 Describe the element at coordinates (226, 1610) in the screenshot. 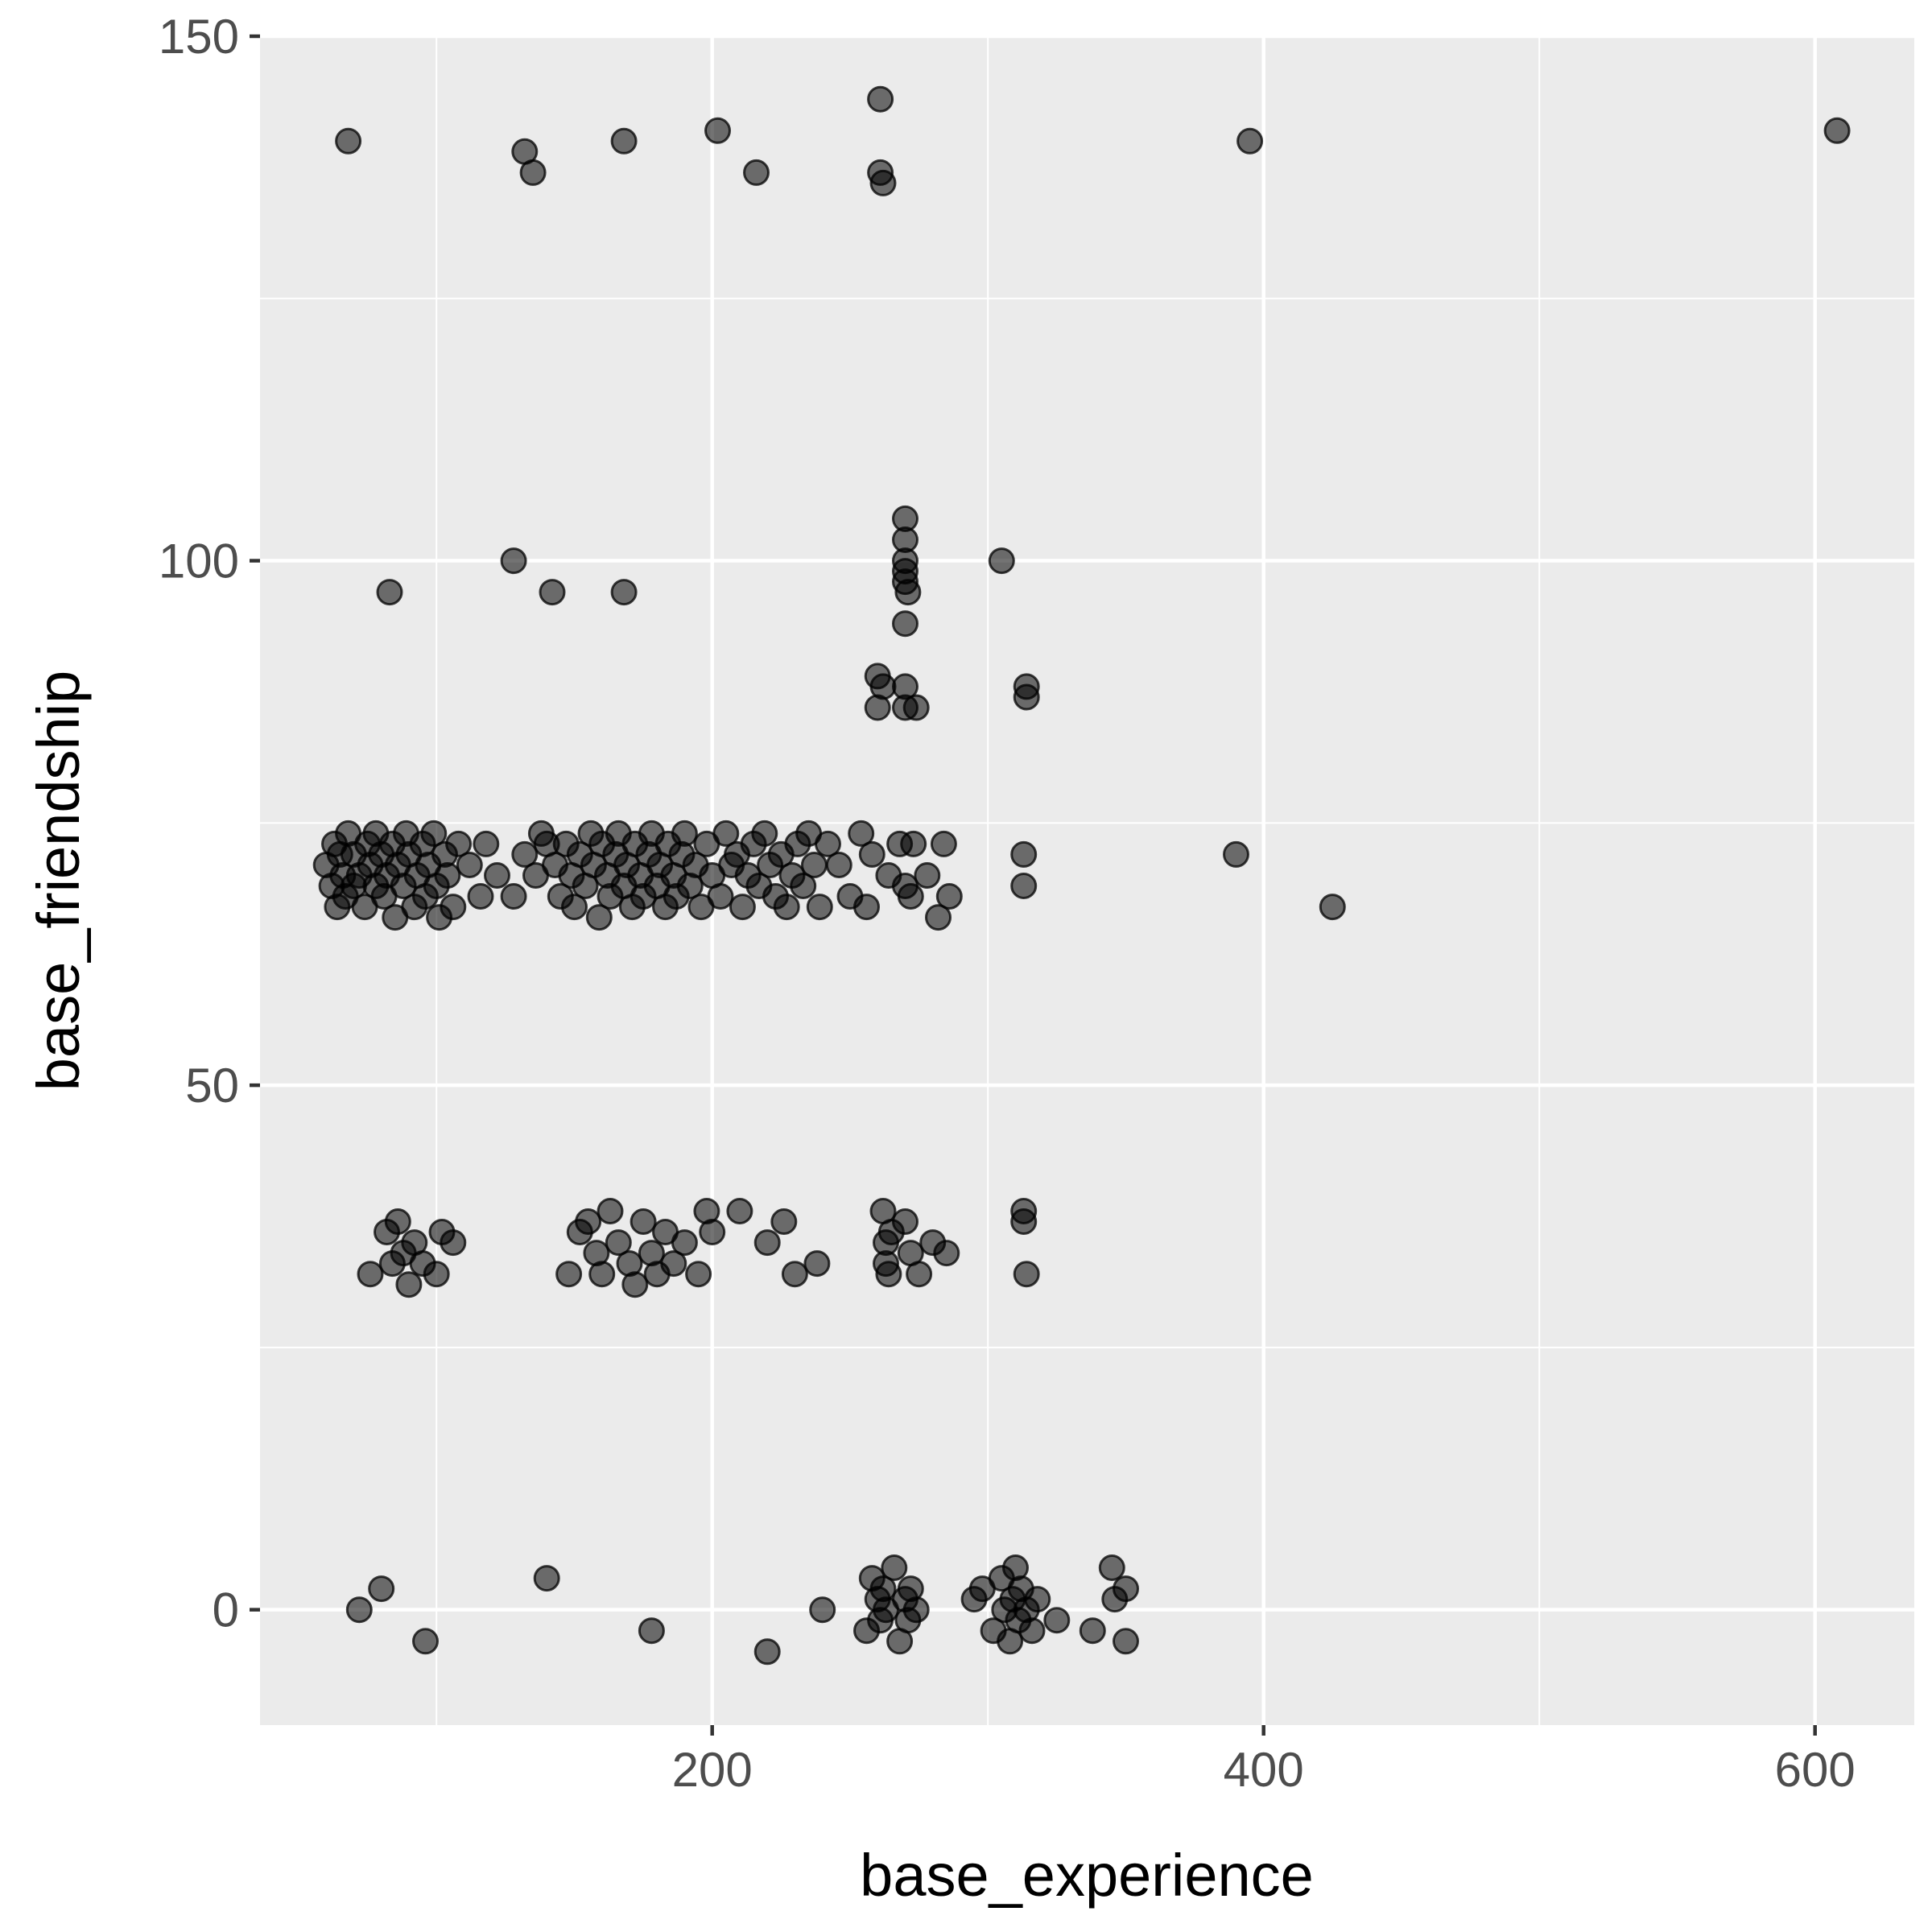

I see `y-tick-label: 0` at that location.